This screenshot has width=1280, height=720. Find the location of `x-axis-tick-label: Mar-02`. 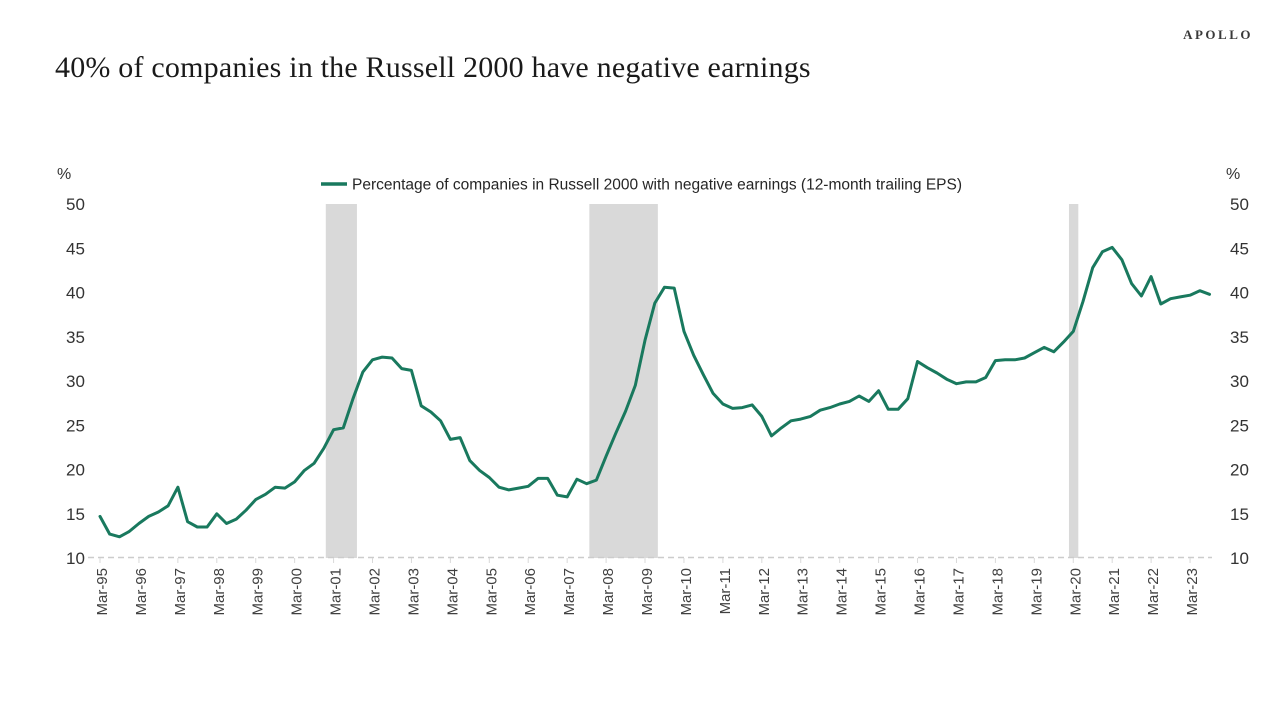

x-axis-tick-label: Mar-02 is located at coordinates (375, 592).